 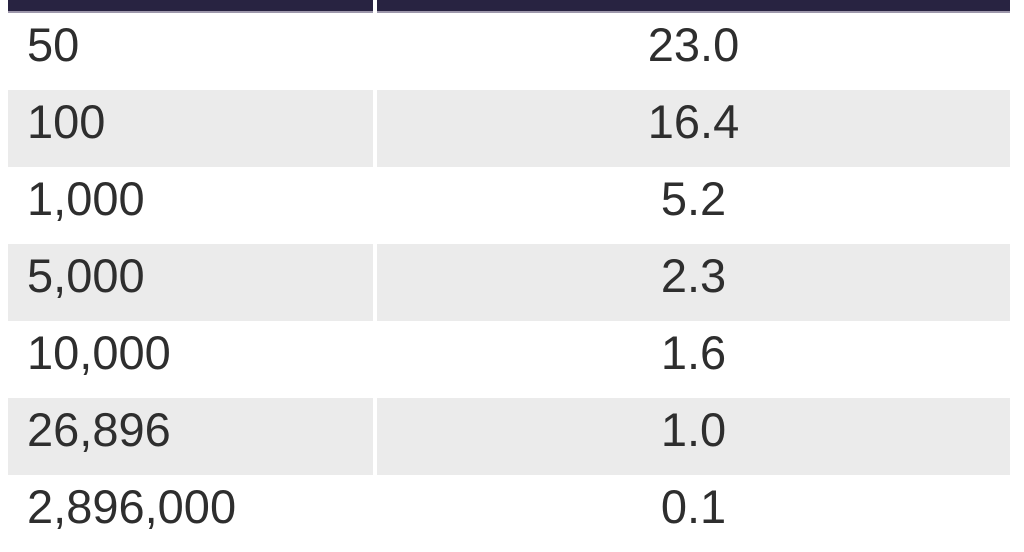 I want to click on table-cell-right: 2.3, so click(x=693, y=282).